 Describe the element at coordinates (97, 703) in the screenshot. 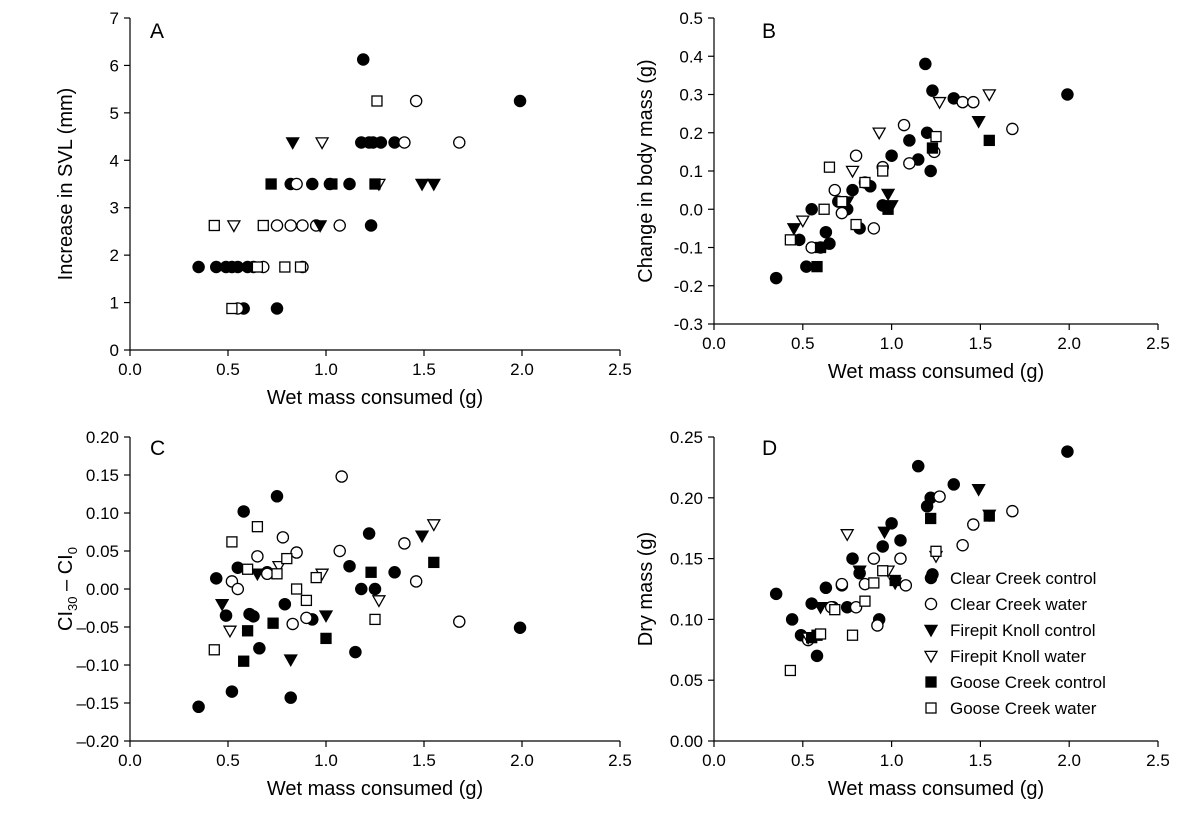

I see `y-tick-label: –0.15` at that location.